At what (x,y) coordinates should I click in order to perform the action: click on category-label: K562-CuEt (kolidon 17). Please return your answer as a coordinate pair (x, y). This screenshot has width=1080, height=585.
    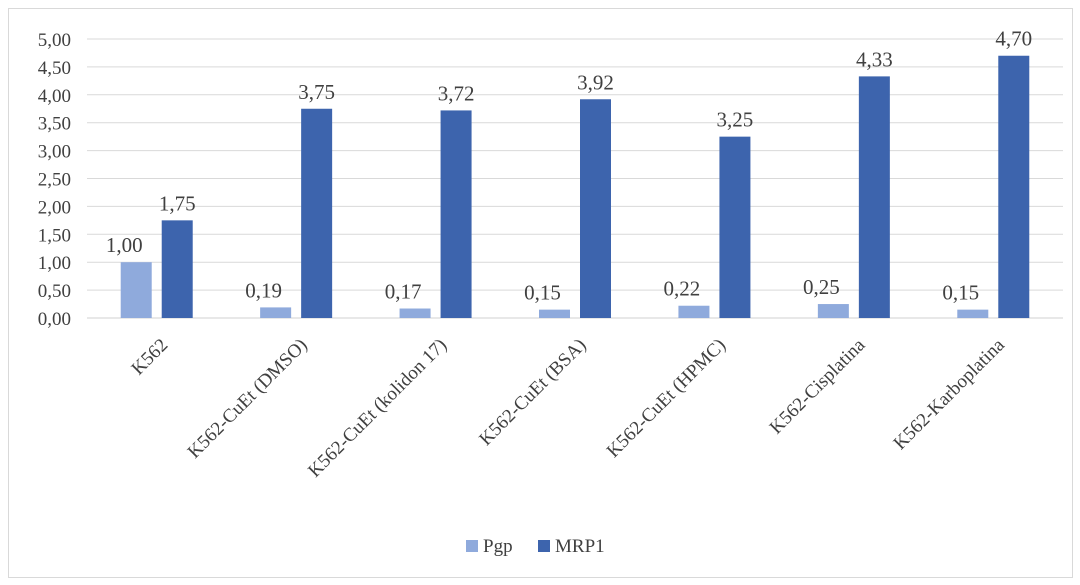
    Looking at the image, I should click on (377, 408).